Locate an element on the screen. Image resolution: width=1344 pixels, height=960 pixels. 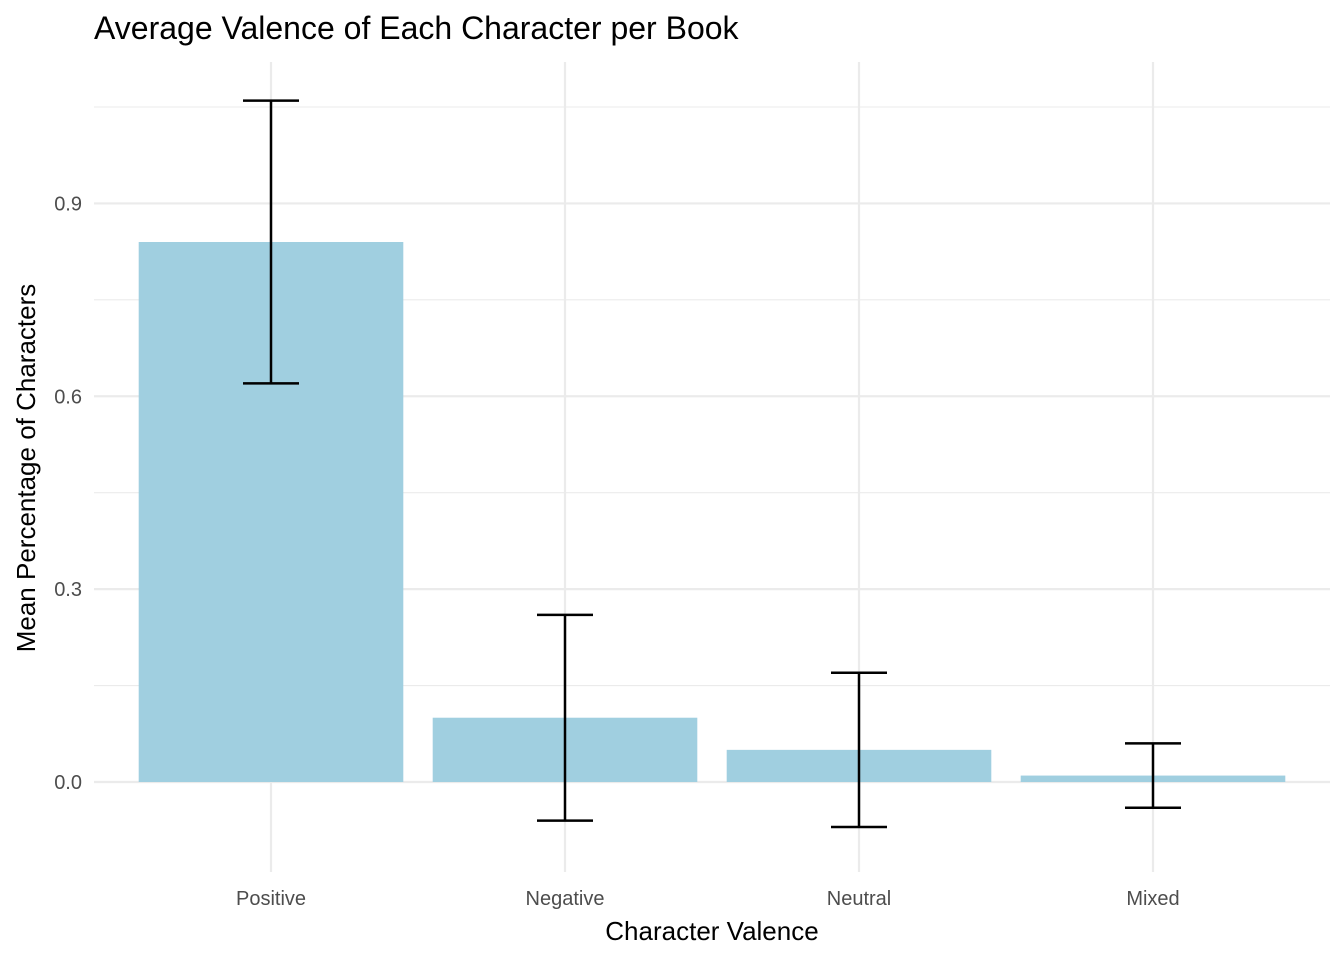
y-tick-label: 0.6 is located at coordinates (68, 397).